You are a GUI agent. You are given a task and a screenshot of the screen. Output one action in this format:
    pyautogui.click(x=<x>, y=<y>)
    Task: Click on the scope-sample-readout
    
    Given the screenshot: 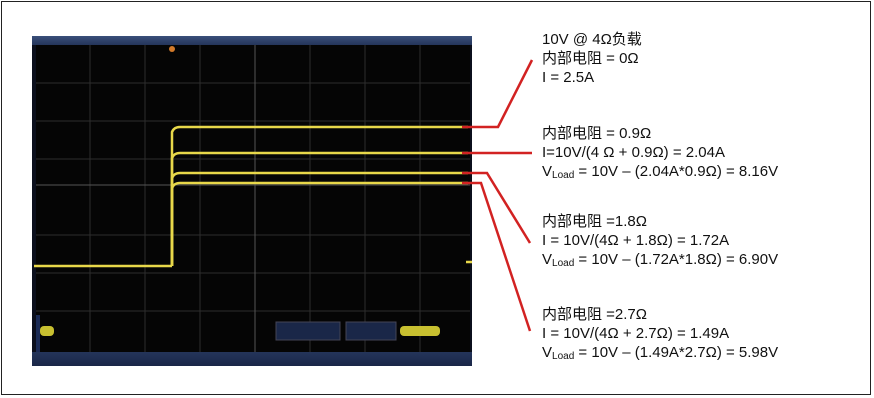 What is the action you would take?
    pyautogui.click(x=371, y=331)
    